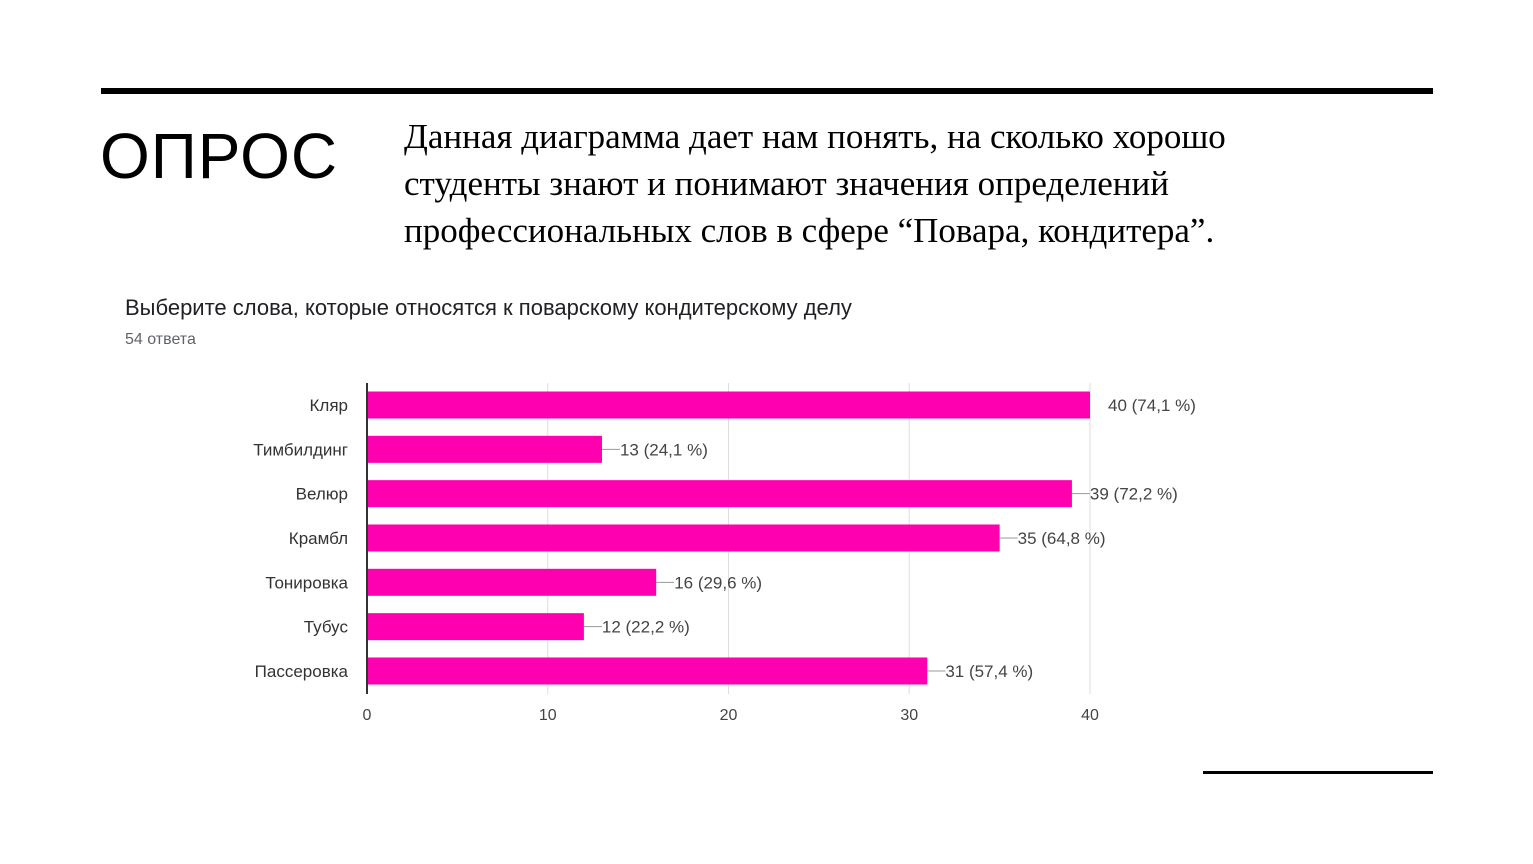  I want to click on category-label: Тонировка, so click(306, 582).